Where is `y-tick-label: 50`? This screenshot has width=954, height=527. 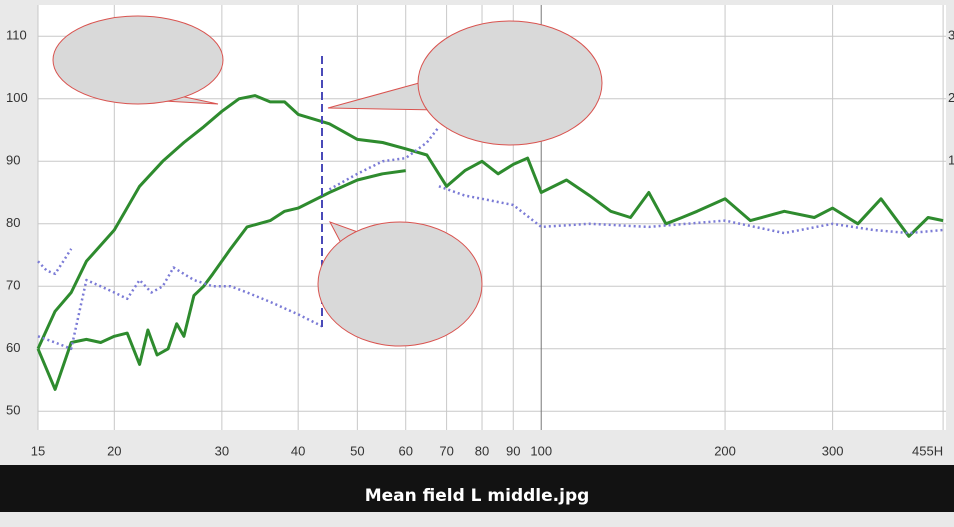 y-tick-label: 50 is located at coordinates (13, 410).